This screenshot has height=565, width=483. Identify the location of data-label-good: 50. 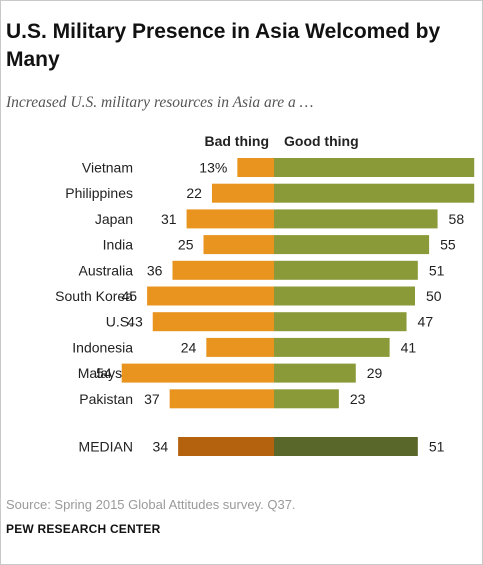
(434, 296).